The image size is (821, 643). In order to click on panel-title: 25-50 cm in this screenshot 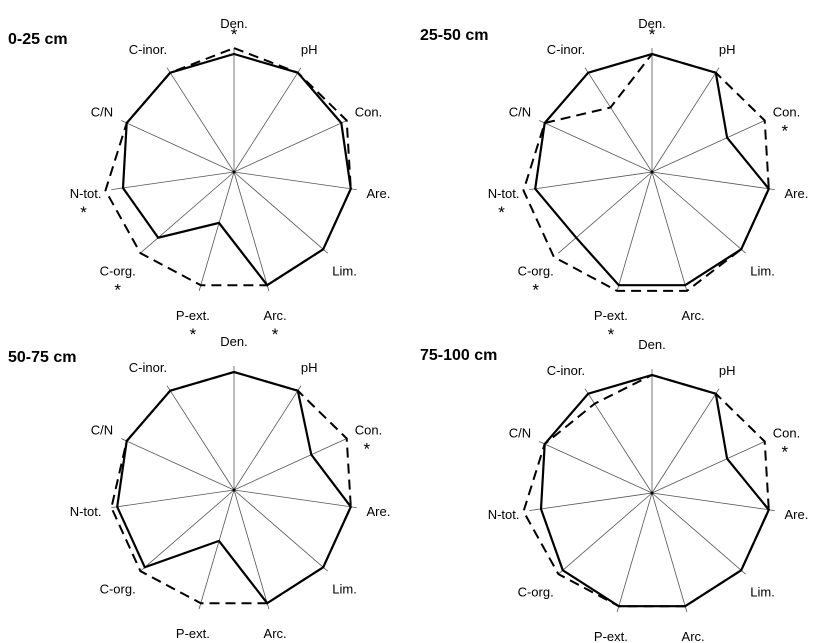, I will do `click(454, 35)`.